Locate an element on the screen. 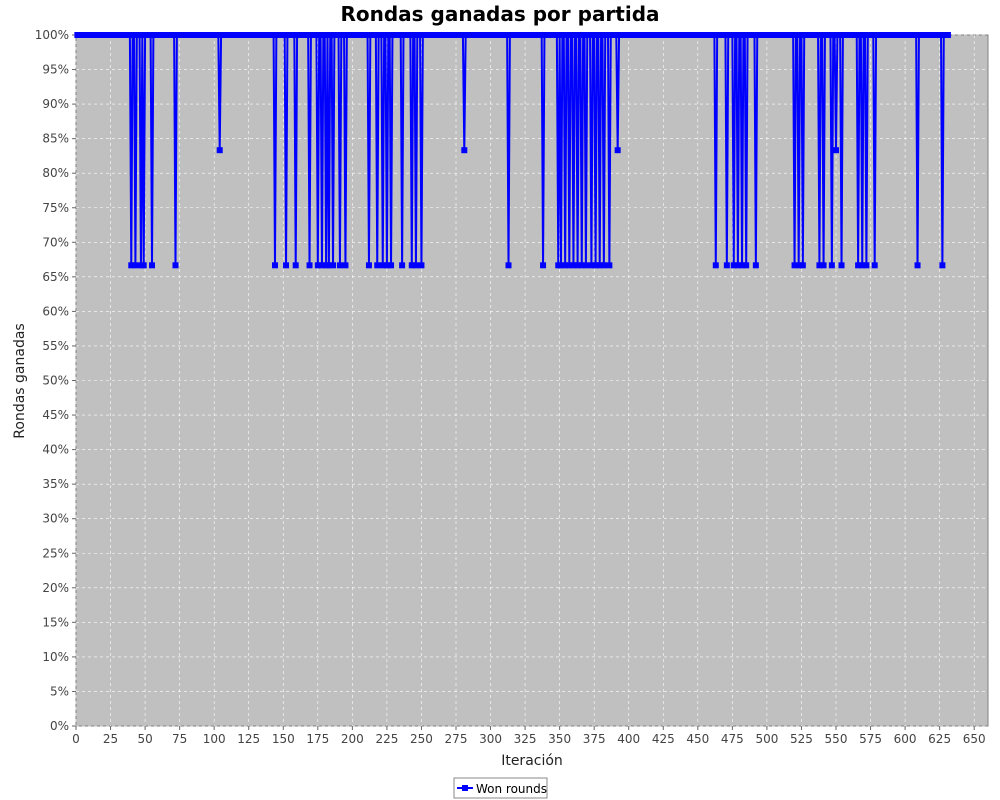 This screenshot has height=800, width=1000. y-tick-label: 60% is located at coordinates (55, 311).